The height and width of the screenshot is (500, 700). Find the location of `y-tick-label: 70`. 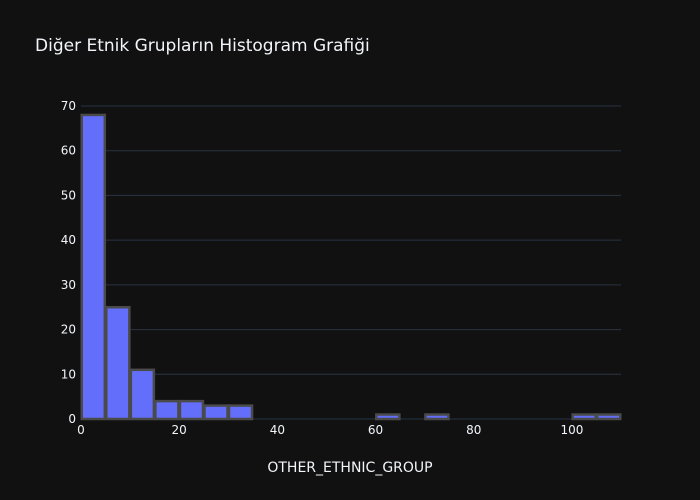

y-tick-label: 70 is located at coordinates (68, 106).